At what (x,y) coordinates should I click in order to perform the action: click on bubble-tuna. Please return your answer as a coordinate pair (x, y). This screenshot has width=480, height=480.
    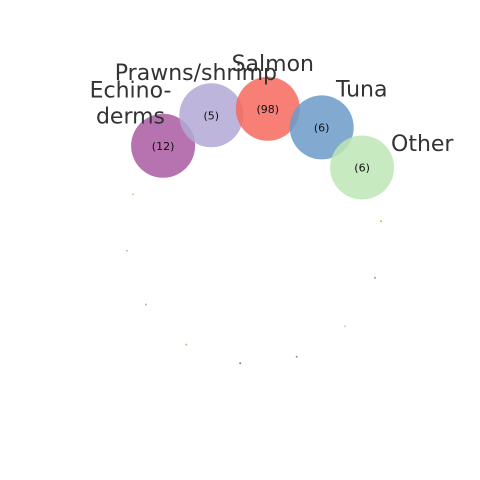
    Looking at the image, I should click on (321, 127).